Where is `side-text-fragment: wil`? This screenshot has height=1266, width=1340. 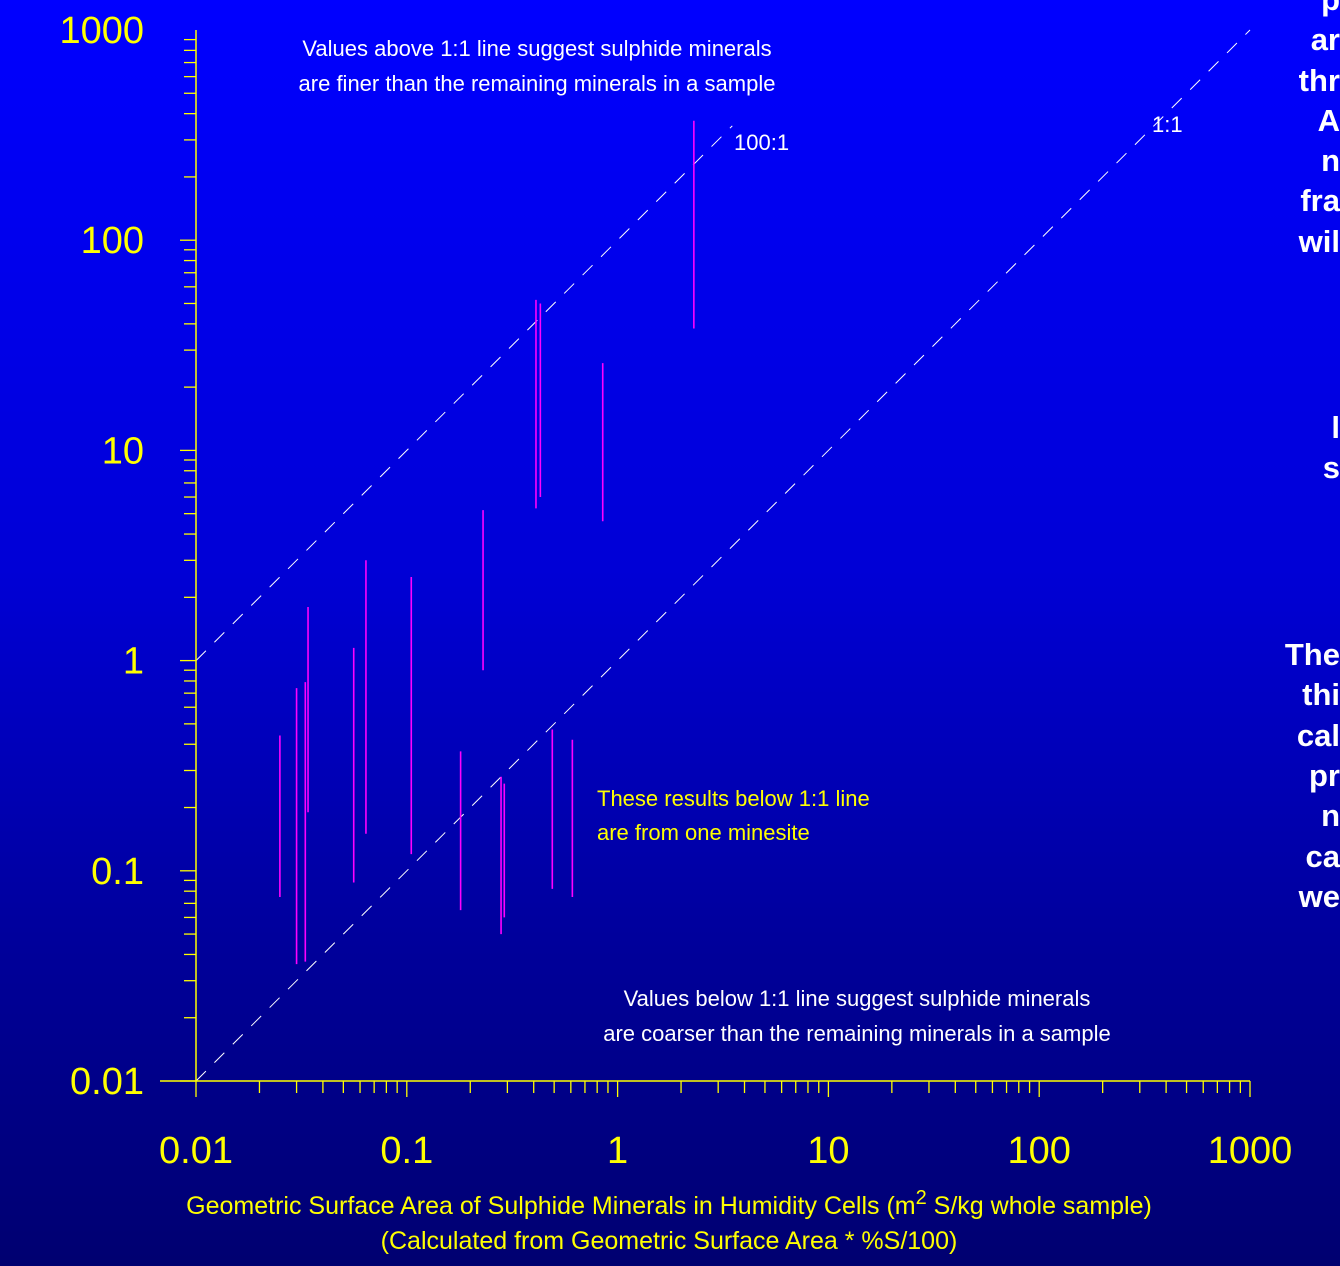
side-text-fragment: wil is located at coordinates (1319, 241).